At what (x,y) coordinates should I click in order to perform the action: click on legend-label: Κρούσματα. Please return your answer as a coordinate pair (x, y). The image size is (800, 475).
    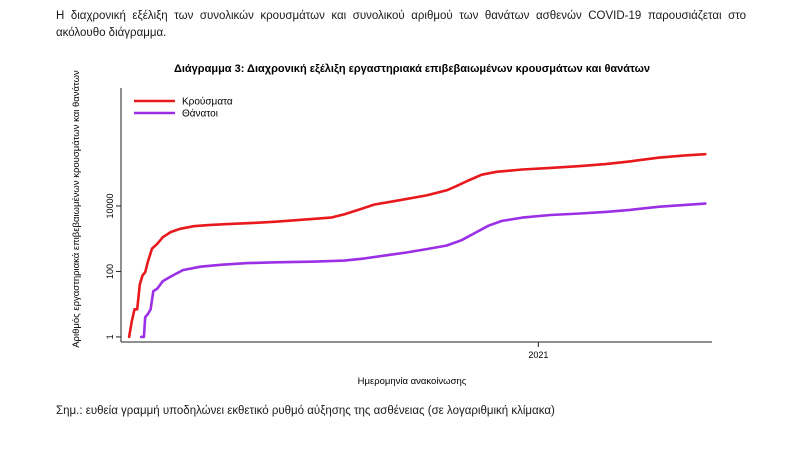
    Looking at the image, I should click on (207, 102).